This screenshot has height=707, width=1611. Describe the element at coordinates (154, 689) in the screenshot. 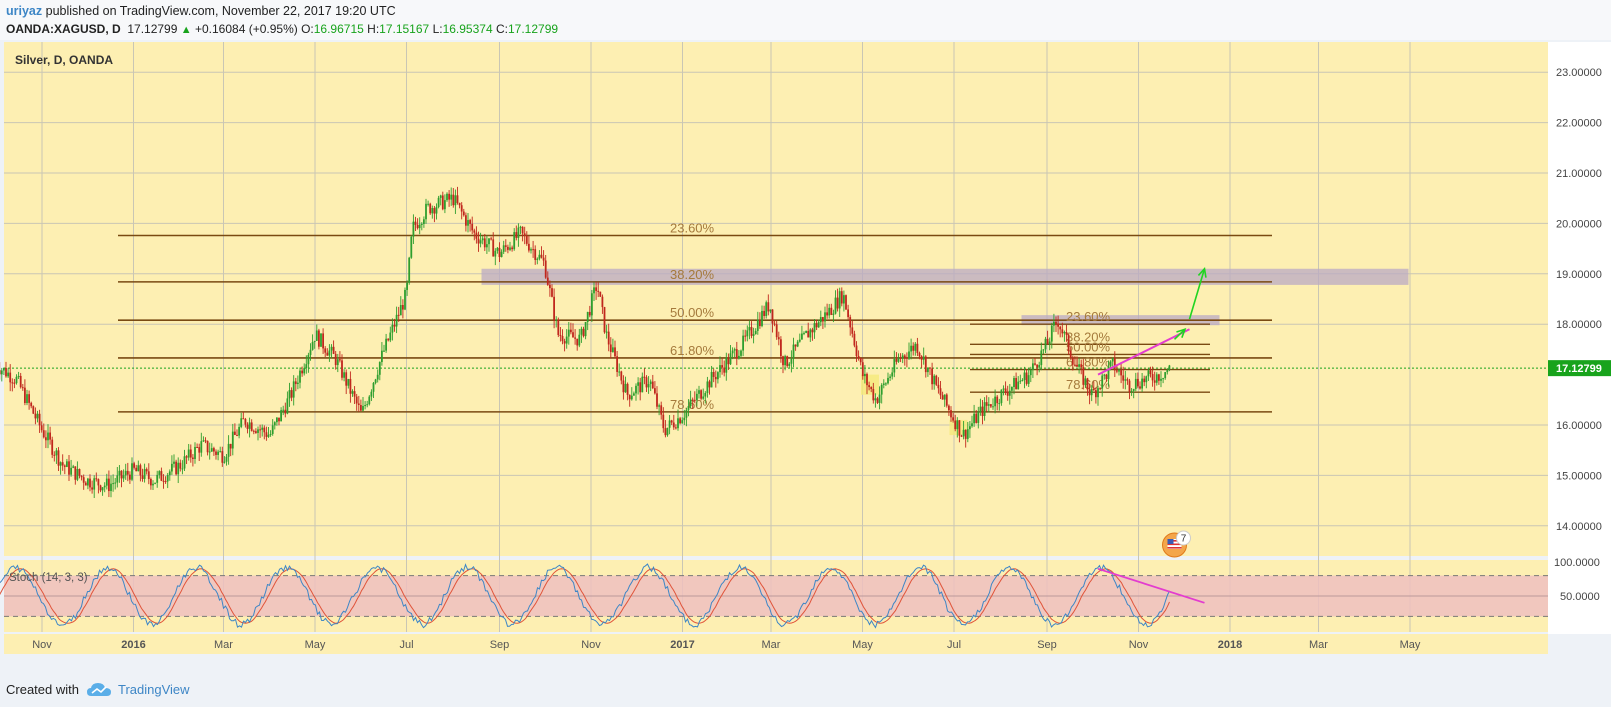

I see `tradingview-link: TradingView` at that location.